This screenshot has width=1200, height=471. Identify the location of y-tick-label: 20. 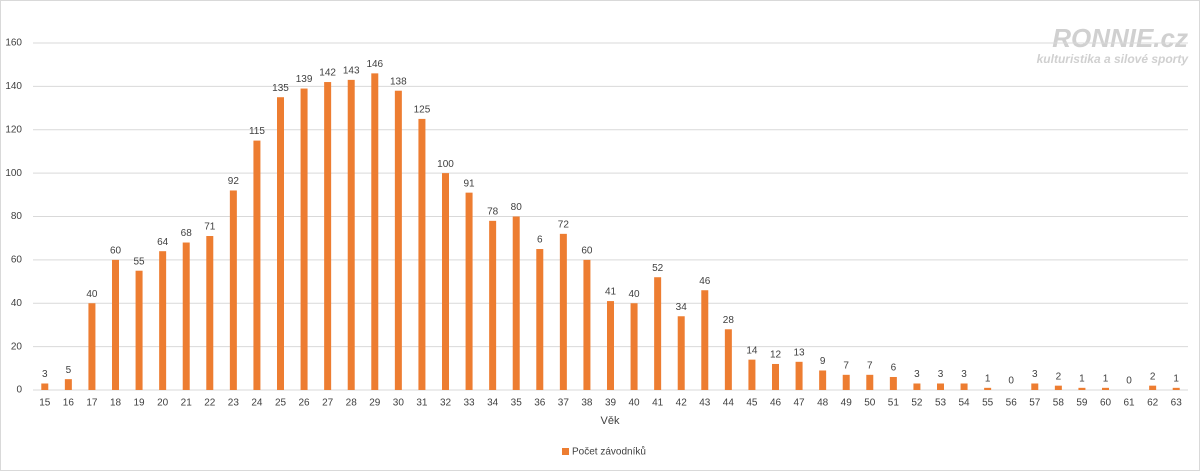
(17, 346).